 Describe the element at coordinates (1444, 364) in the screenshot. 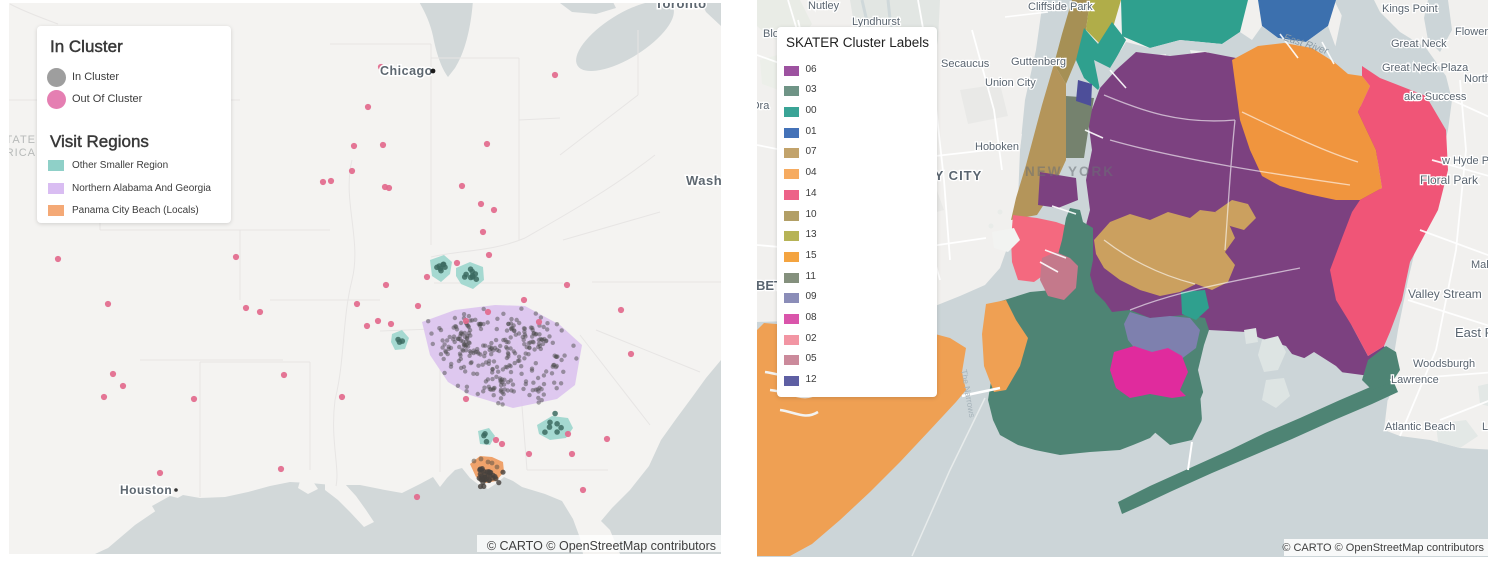

I see `svg-text: Woodsburgh` at that location.